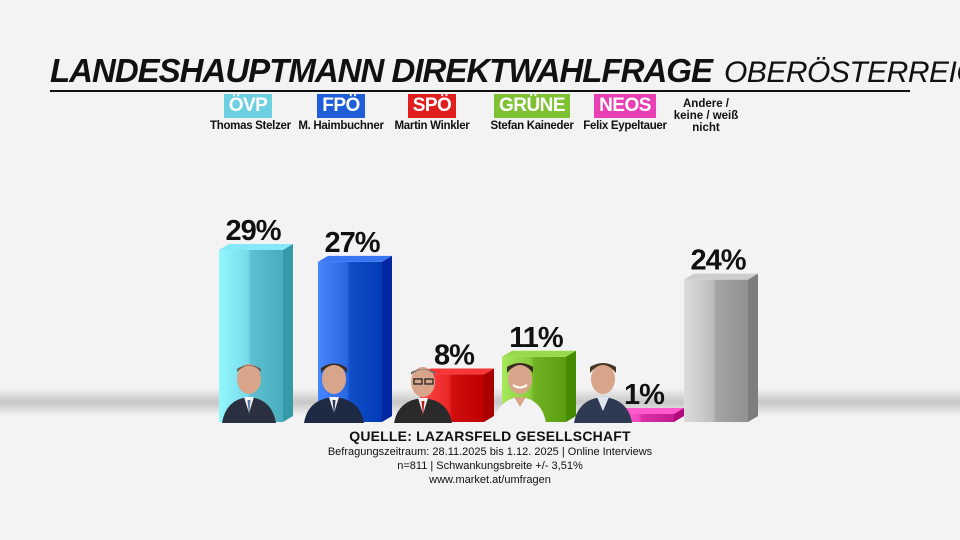 Image resolution: width=960 pixels, height=540 pixels. What do you see at coordinates (532, 106) in the screenshot?
I see `party-badge: GRÜNE` at bounding box center [532, 106].